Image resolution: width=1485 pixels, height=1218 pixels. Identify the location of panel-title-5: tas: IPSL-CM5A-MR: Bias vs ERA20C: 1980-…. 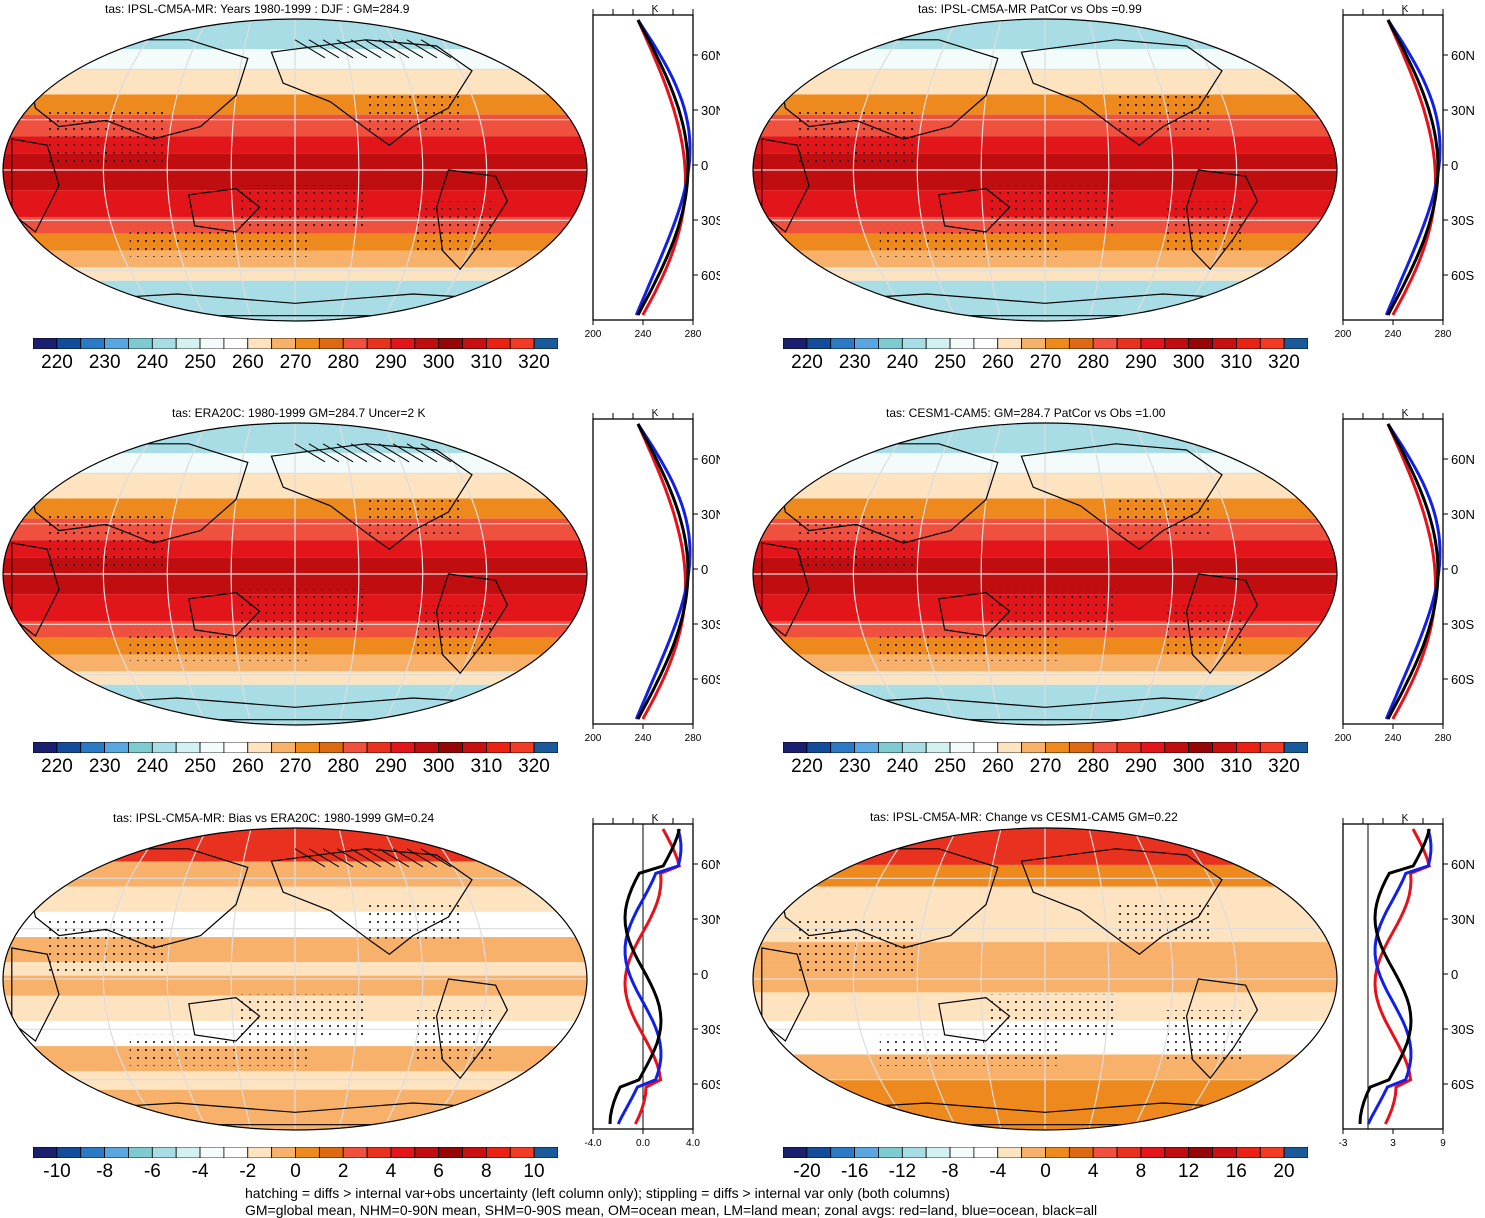
(274, 818).